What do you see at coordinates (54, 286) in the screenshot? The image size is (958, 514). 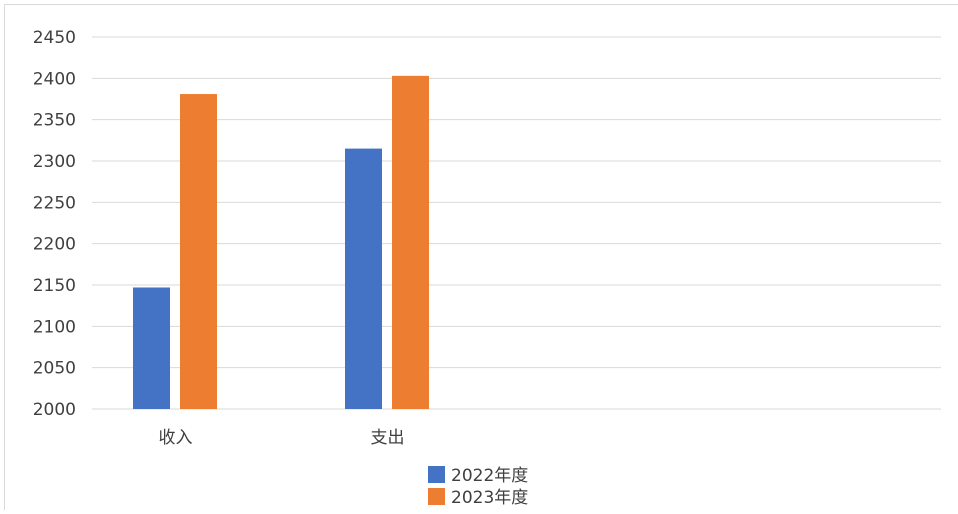 I see `y-tick-label-2150: 2150` at bounding box center [54, 286].